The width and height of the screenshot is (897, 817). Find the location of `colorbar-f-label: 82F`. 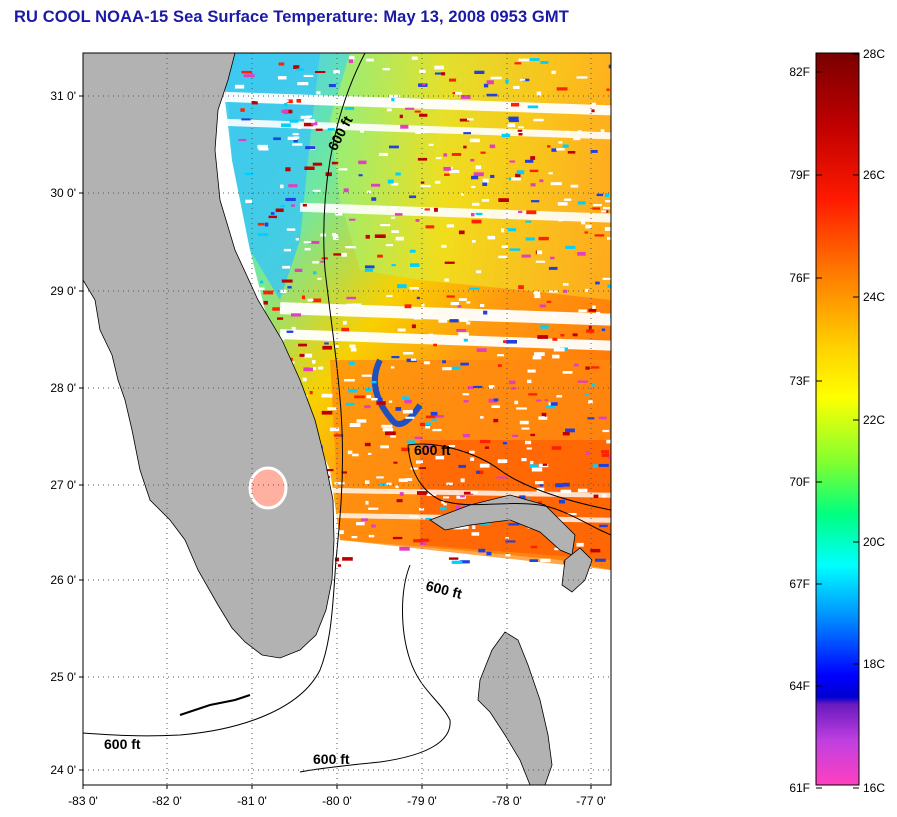

colorbar-f-label: 82F is located at coordinates (799, 72).